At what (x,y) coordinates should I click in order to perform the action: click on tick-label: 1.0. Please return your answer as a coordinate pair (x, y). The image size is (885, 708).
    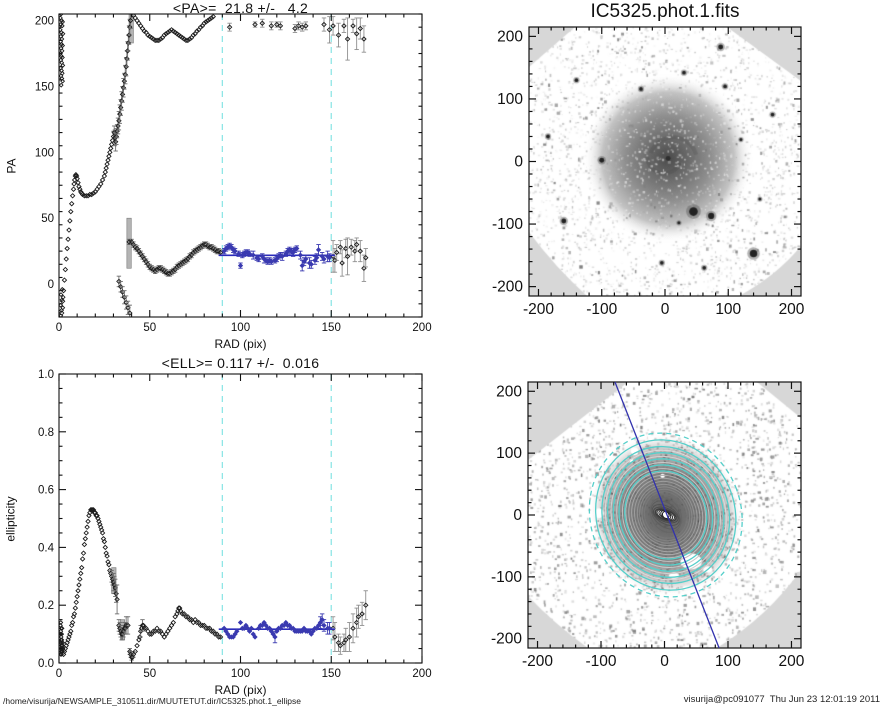
    Looking at the image, I should click on (46, 375).